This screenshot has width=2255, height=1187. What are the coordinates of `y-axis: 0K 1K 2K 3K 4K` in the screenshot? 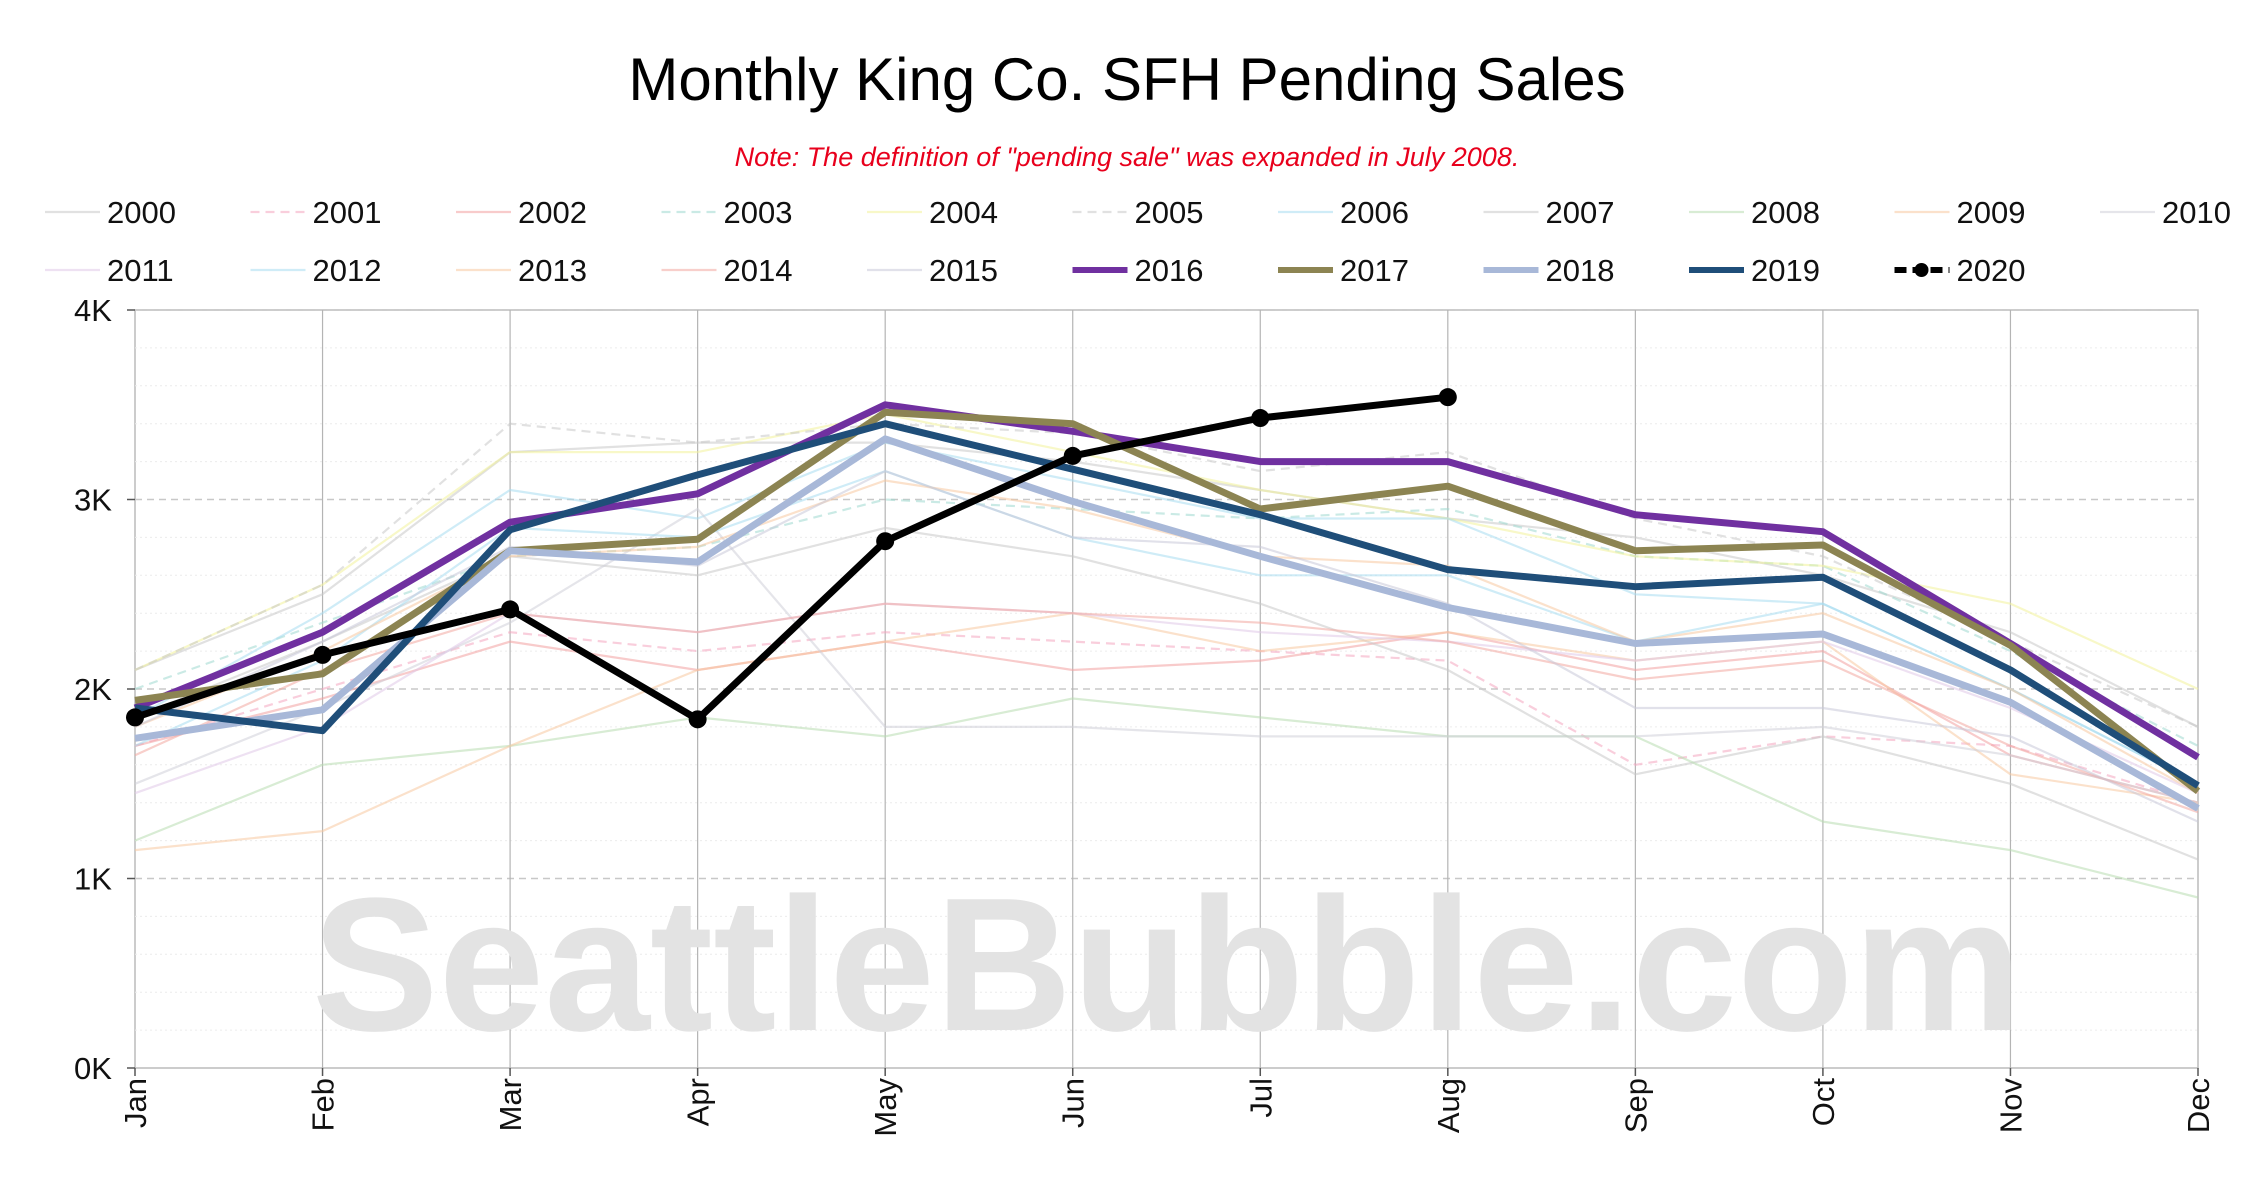 It's located at (104, 689).